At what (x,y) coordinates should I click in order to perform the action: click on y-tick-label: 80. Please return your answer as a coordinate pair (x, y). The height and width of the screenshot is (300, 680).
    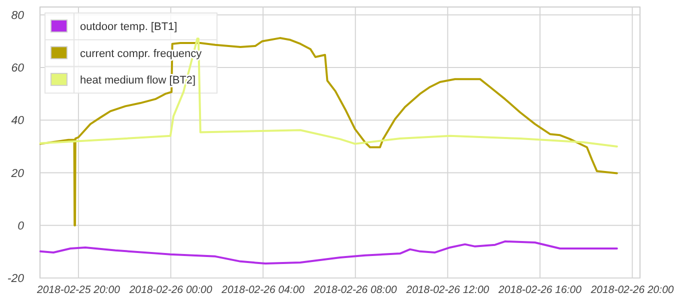
    Looking at the image, I should click on (18, 16).